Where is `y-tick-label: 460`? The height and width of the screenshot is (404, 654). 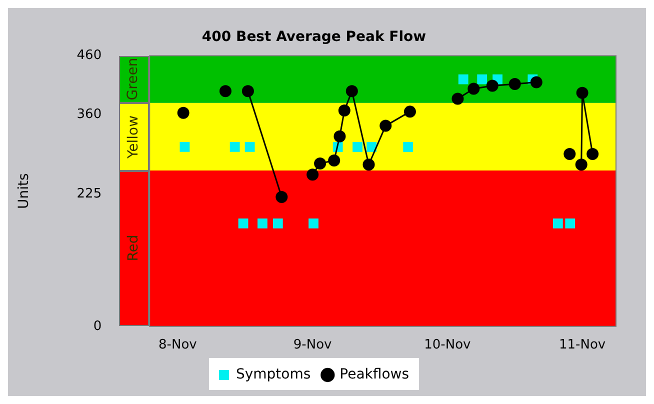 y-tick-label: 460 is located at coordinates (89, 56).